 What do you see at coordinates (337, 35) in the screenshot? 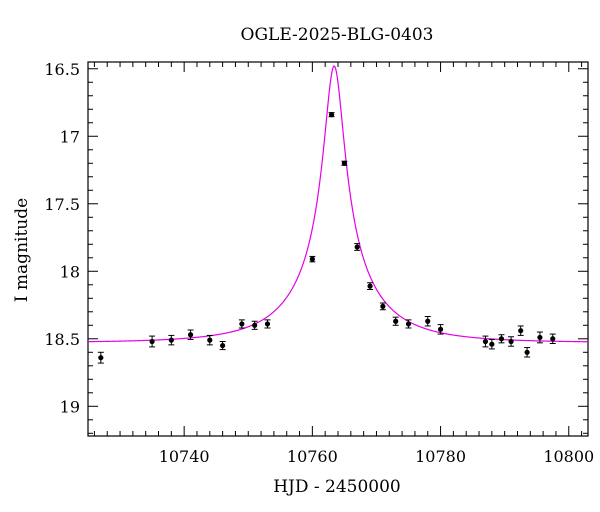
I see `chart-title: OGLE-2025-BLG-0403` at bounding box center [337, 35].